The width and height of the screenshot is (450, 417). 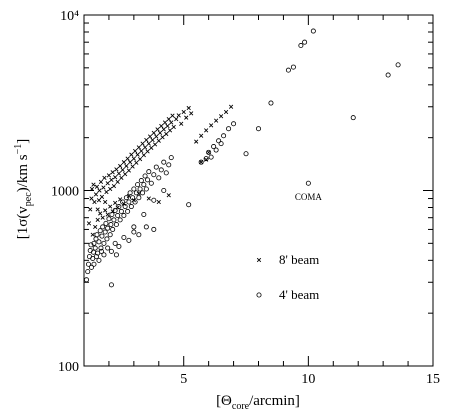 I want to click on y-axis-title: [1σ(vpec)/km s−1], so click(x=23, y=189).